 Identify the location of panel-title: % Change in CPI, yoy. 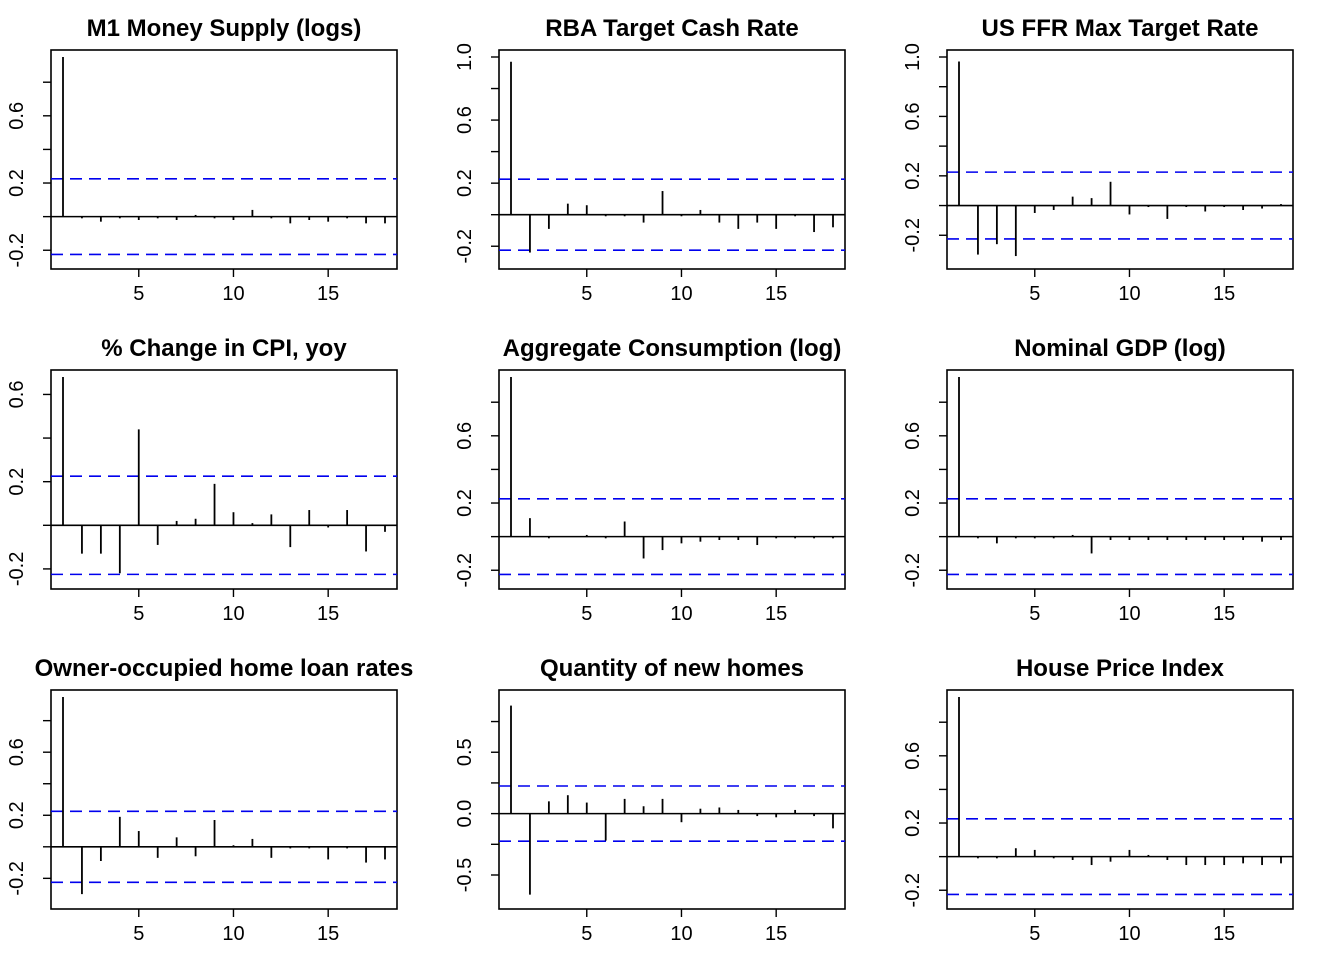
(224, 348).